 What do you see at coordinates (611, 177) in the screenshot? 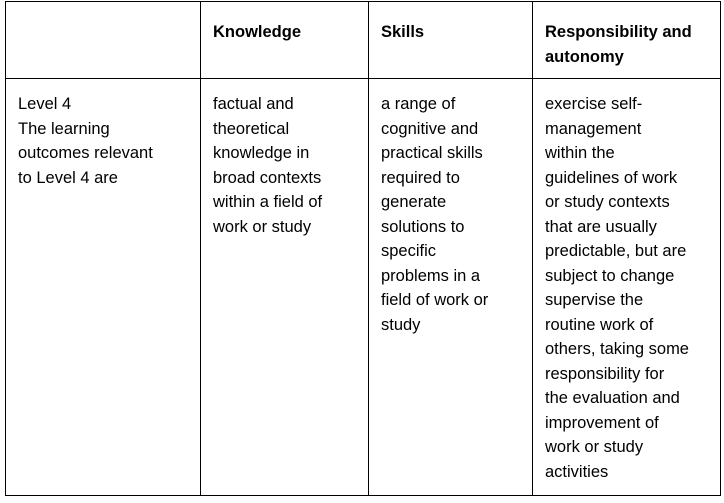
I see `cell-text-line: guidelines of work` at bounding box center [611, 177].